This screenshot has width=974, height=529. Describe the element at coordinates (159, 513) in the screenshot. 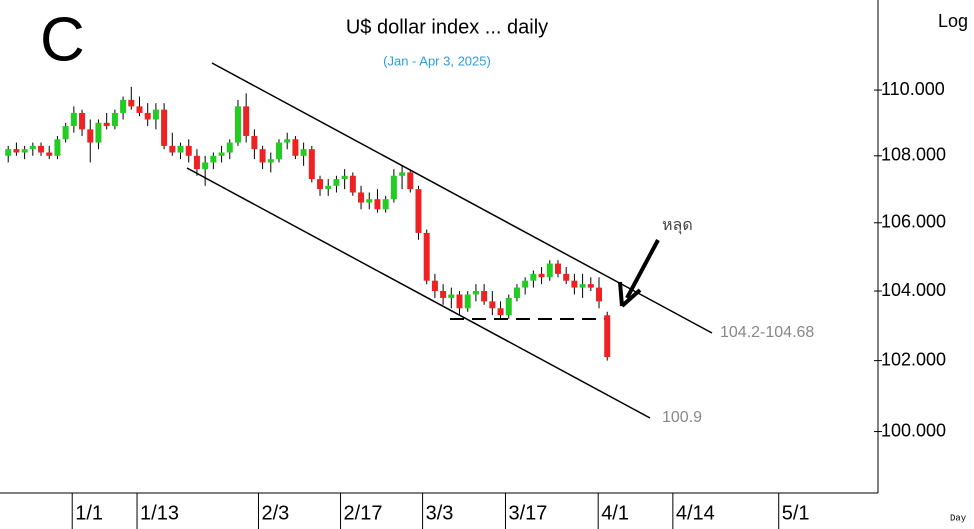

I see `x-tick-label: 1/13` at that location.